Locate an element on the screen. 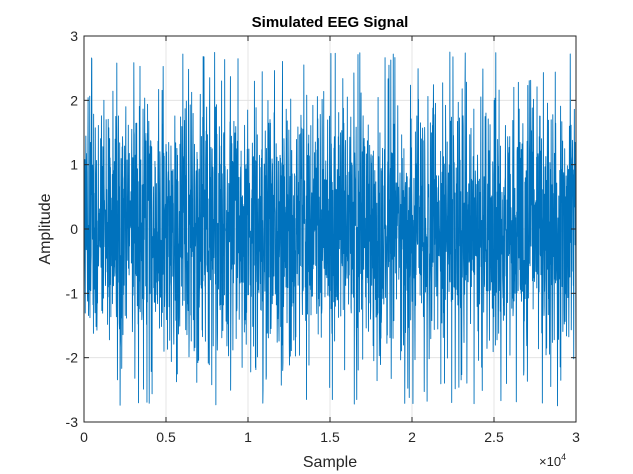 The width and height of the screenshot is (633, 474). x-exponent-power: 4 is located at coordinates (563, 457).